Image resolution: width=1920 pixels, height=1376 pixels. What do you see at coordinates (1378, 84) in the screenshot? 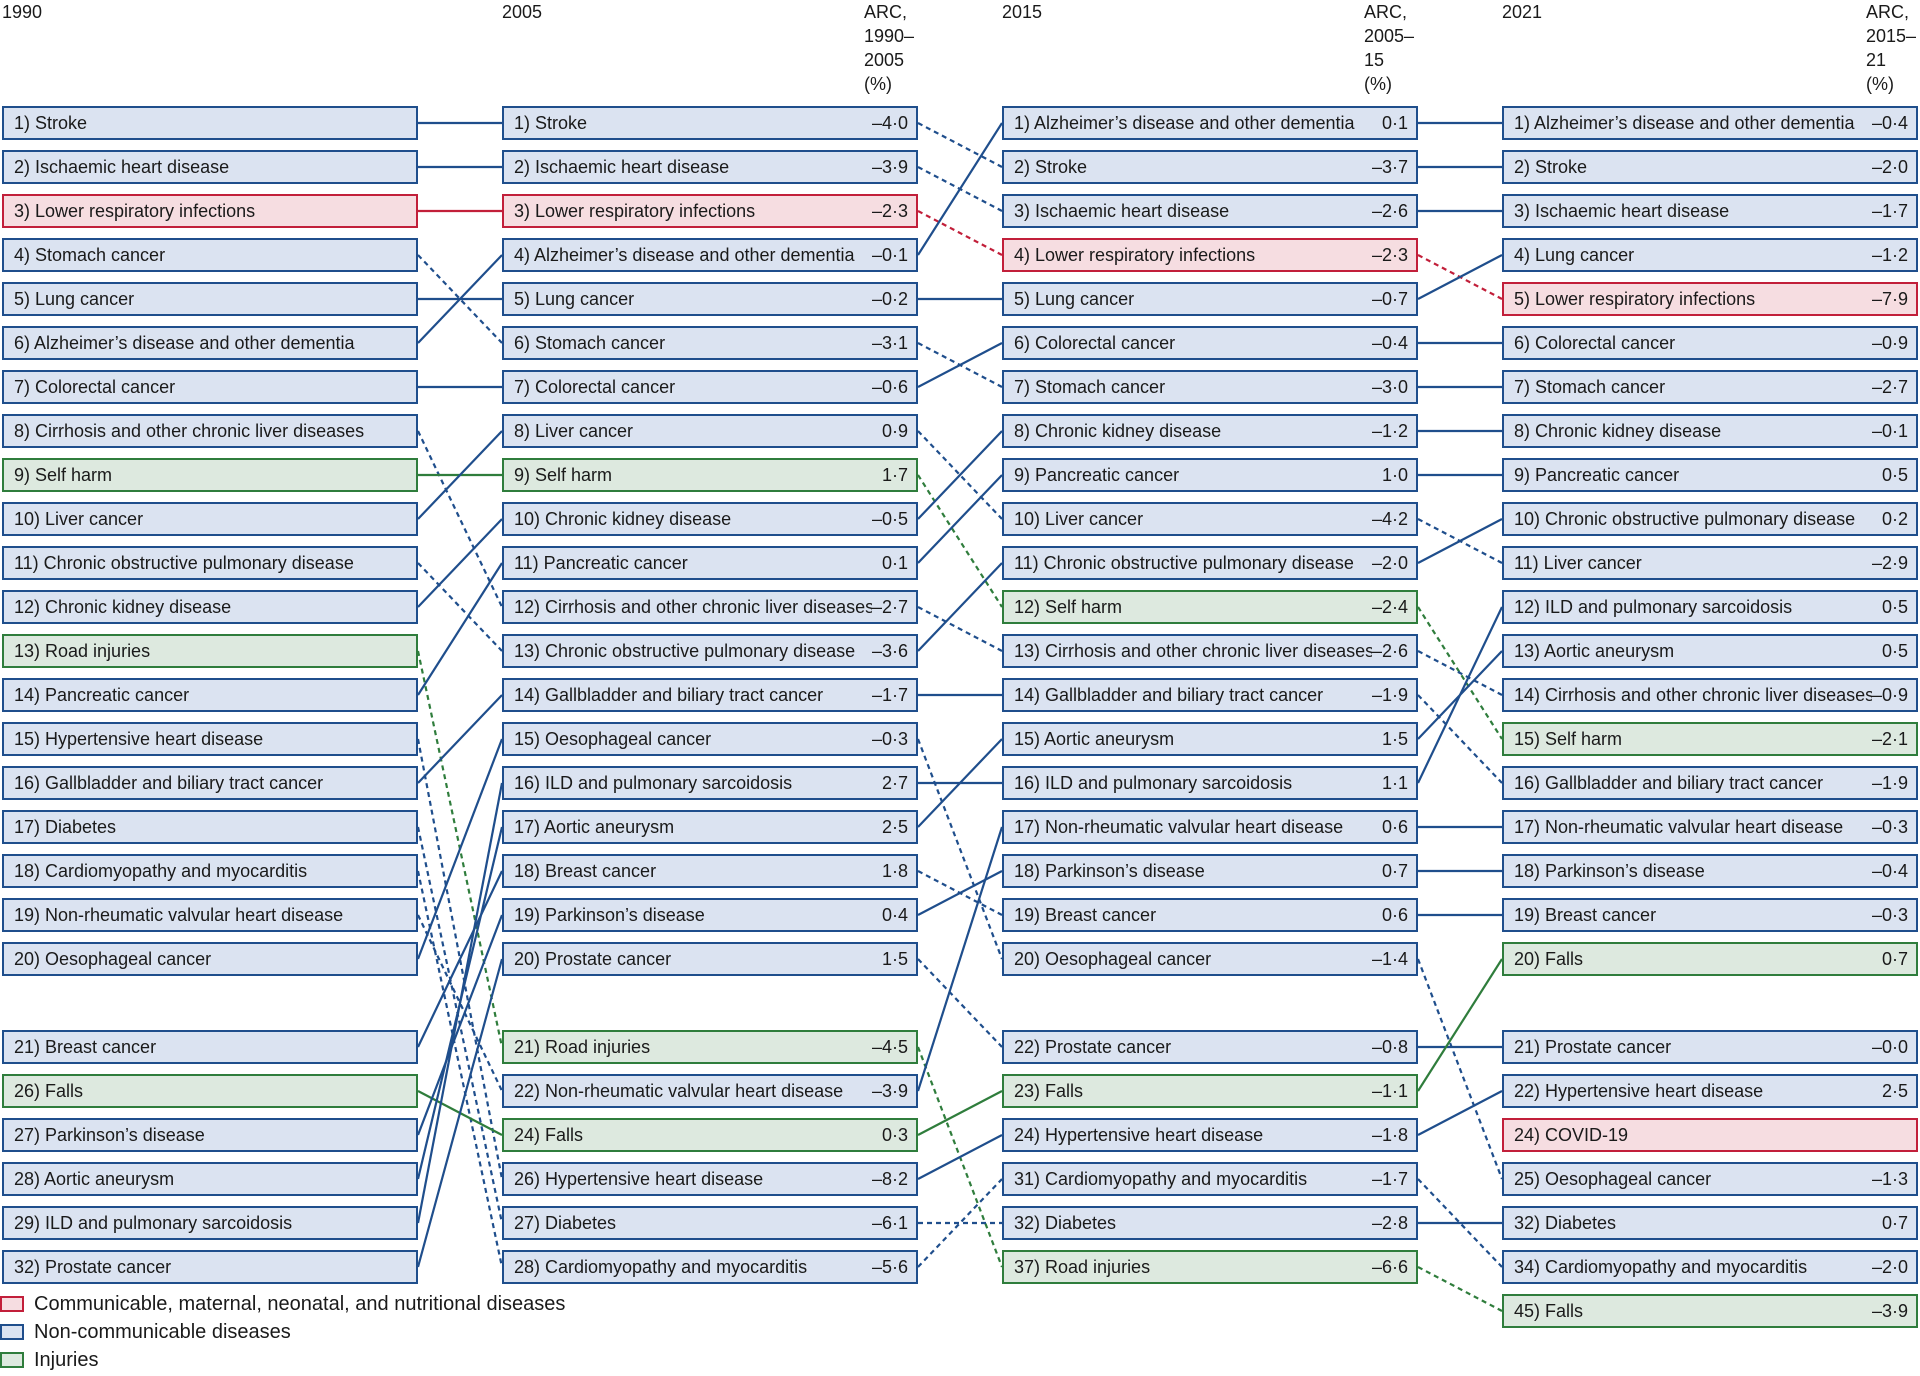
I see `arc-header-line: (%)` at bounding box center [1378, 84].